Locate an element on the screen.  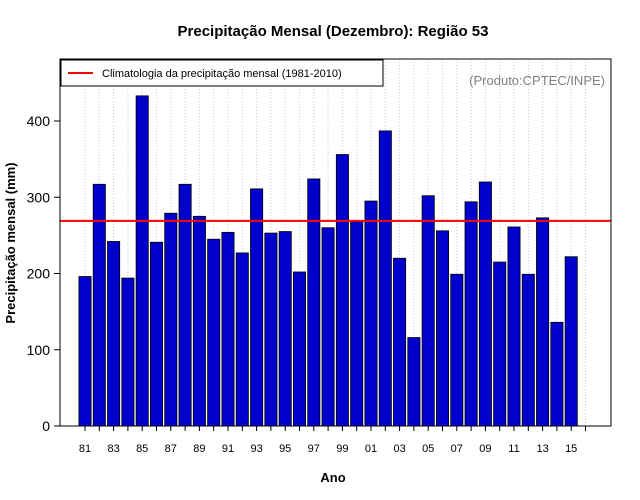
y-tick-label-300: 300 is located at coordinates (39, 197).